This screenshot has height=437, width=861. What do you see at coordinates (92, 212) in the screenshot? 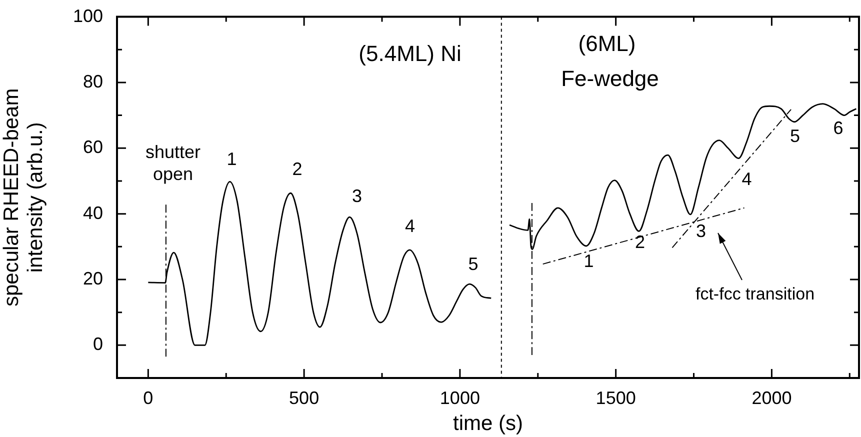
I see `y-tick-label: 40` at bounding box center [92, 212].